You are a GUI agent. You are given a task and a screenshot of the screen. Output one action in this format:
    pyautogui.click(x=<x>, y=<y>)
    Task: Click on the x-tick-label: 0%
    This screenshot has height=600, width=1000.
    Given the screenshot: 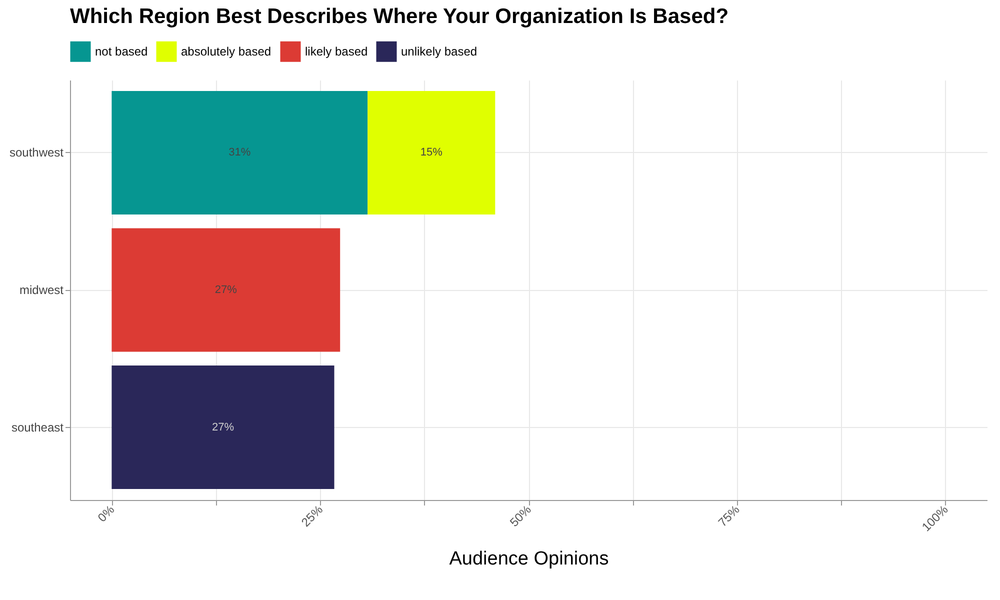 What is the action you would take?
    pyautogui.click(x=106, y=513)
    